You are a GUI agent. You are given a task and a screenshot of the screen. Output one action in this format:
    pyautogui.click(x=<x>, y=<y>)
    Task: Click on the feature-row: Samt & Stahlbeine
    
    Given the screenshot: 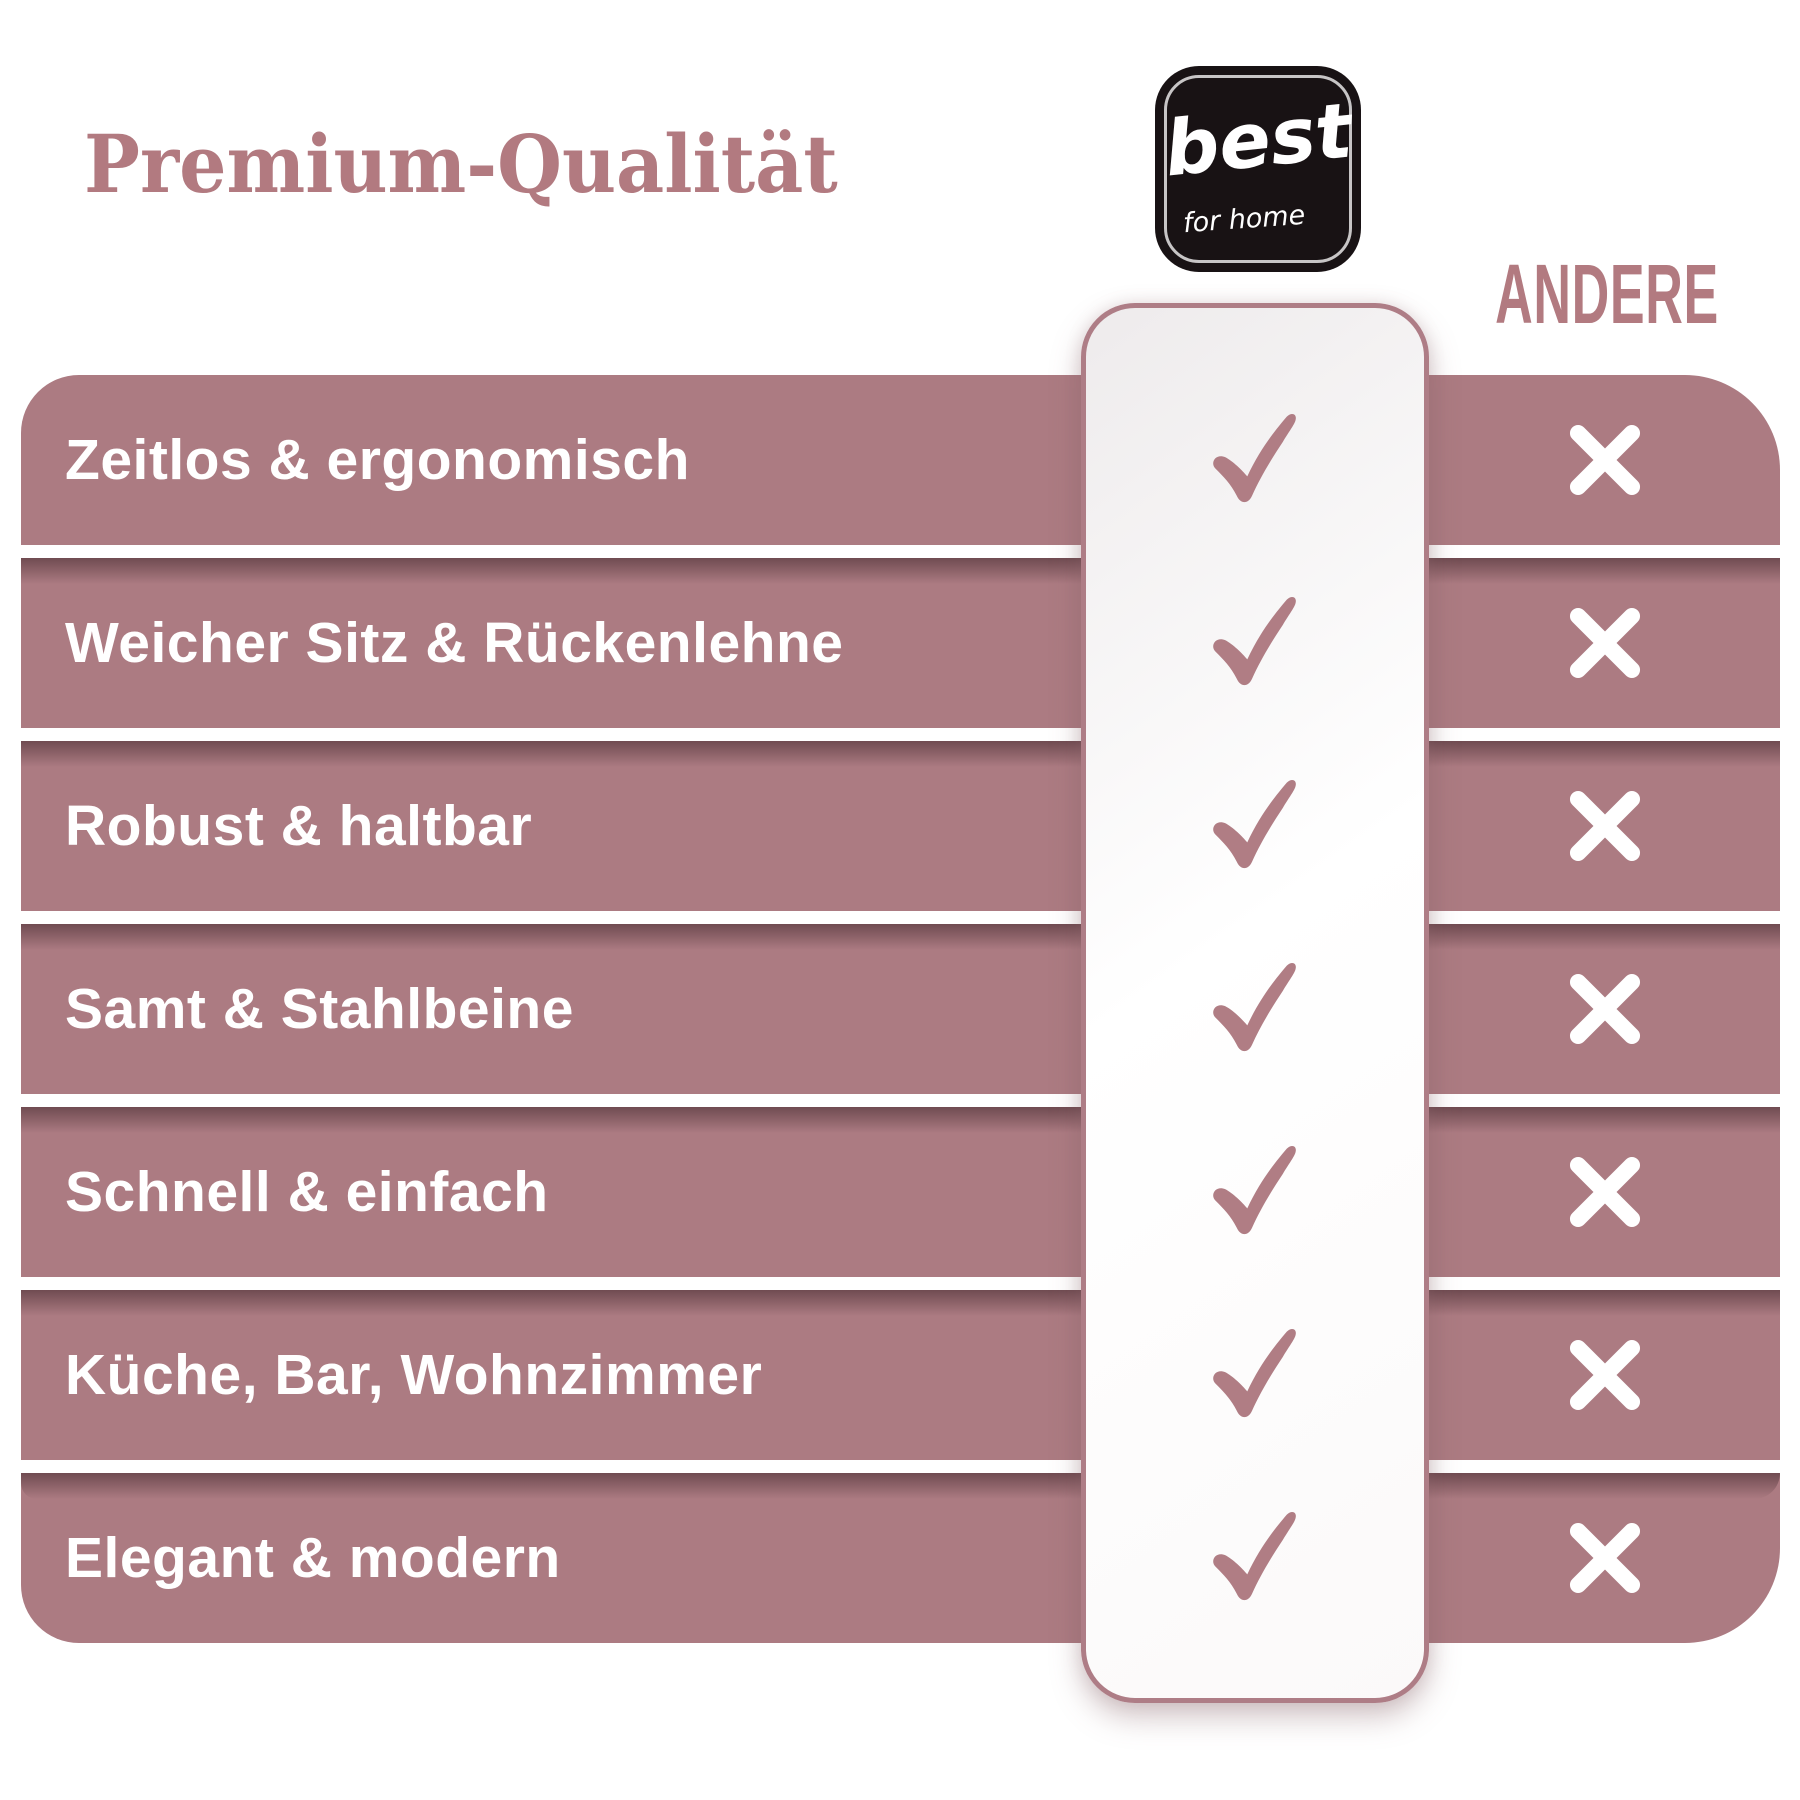 What is the action you would take?
    pyautogui.click(x=900, y=1009)
    